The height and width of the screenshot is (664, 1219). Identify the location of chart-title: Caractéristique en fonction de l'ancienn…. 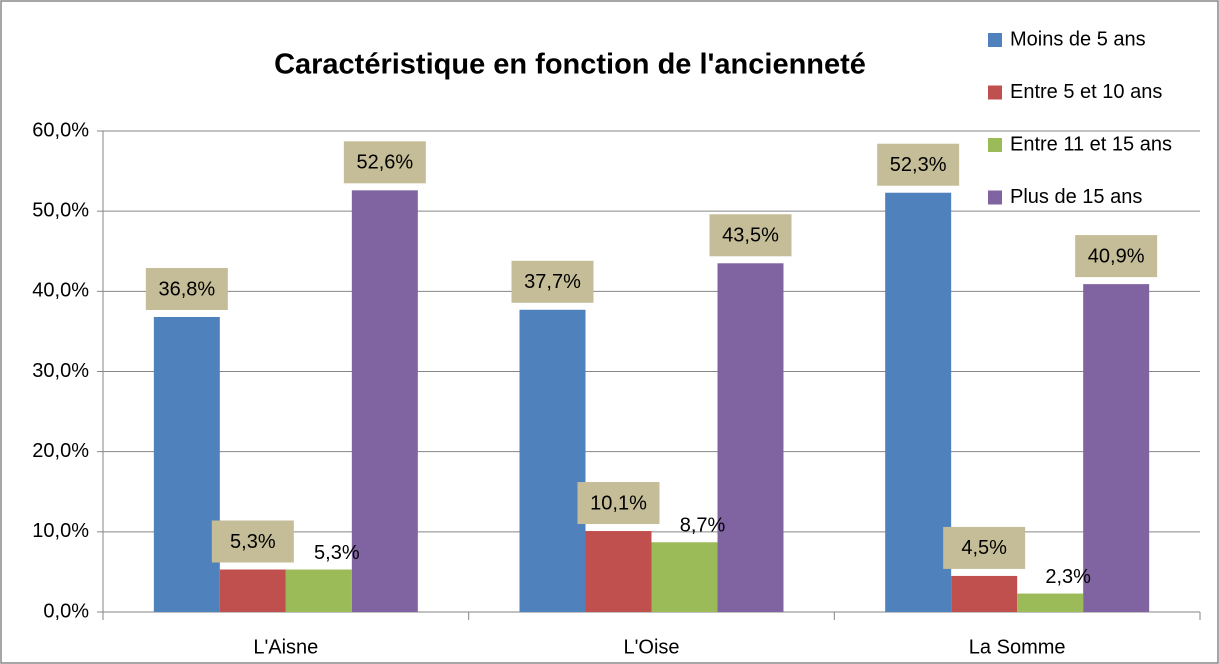
(570, 65).